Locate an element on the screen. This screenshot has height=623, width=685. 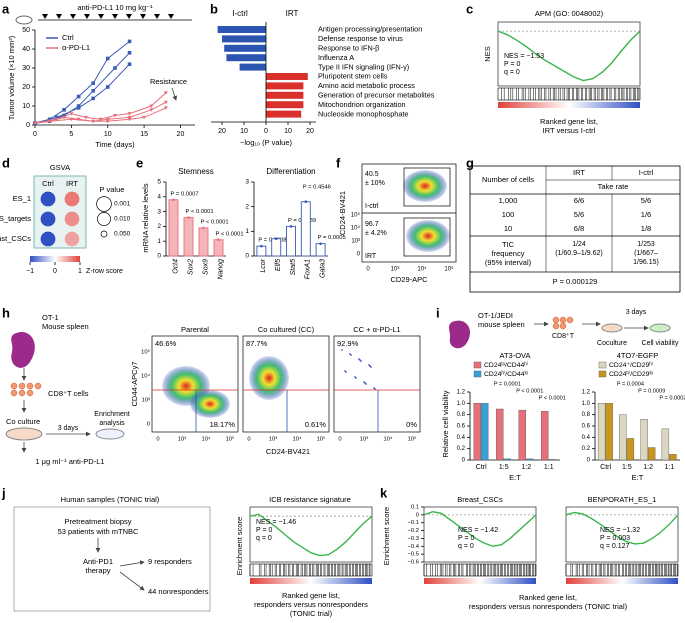
table-cell: (1/667– is located at coordinates (646, 253).